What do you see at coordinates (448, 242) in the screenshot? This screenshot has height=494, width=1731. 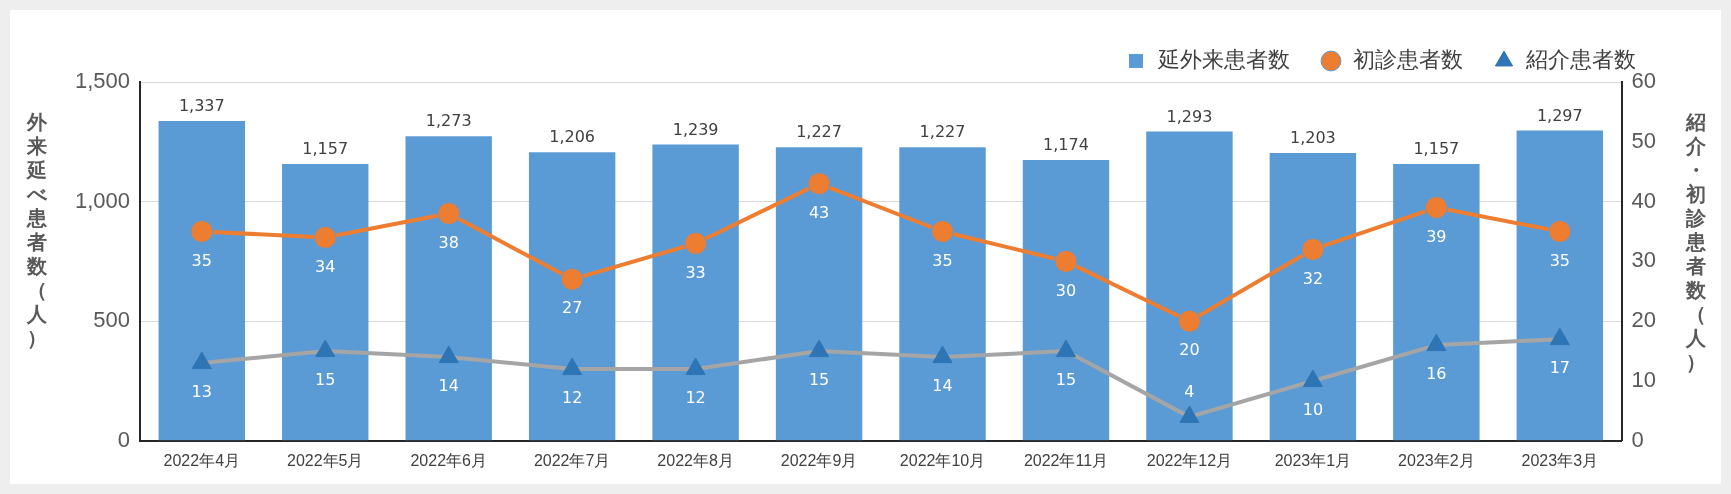 I see `data-label: 38` at bounding box center [448, 242].